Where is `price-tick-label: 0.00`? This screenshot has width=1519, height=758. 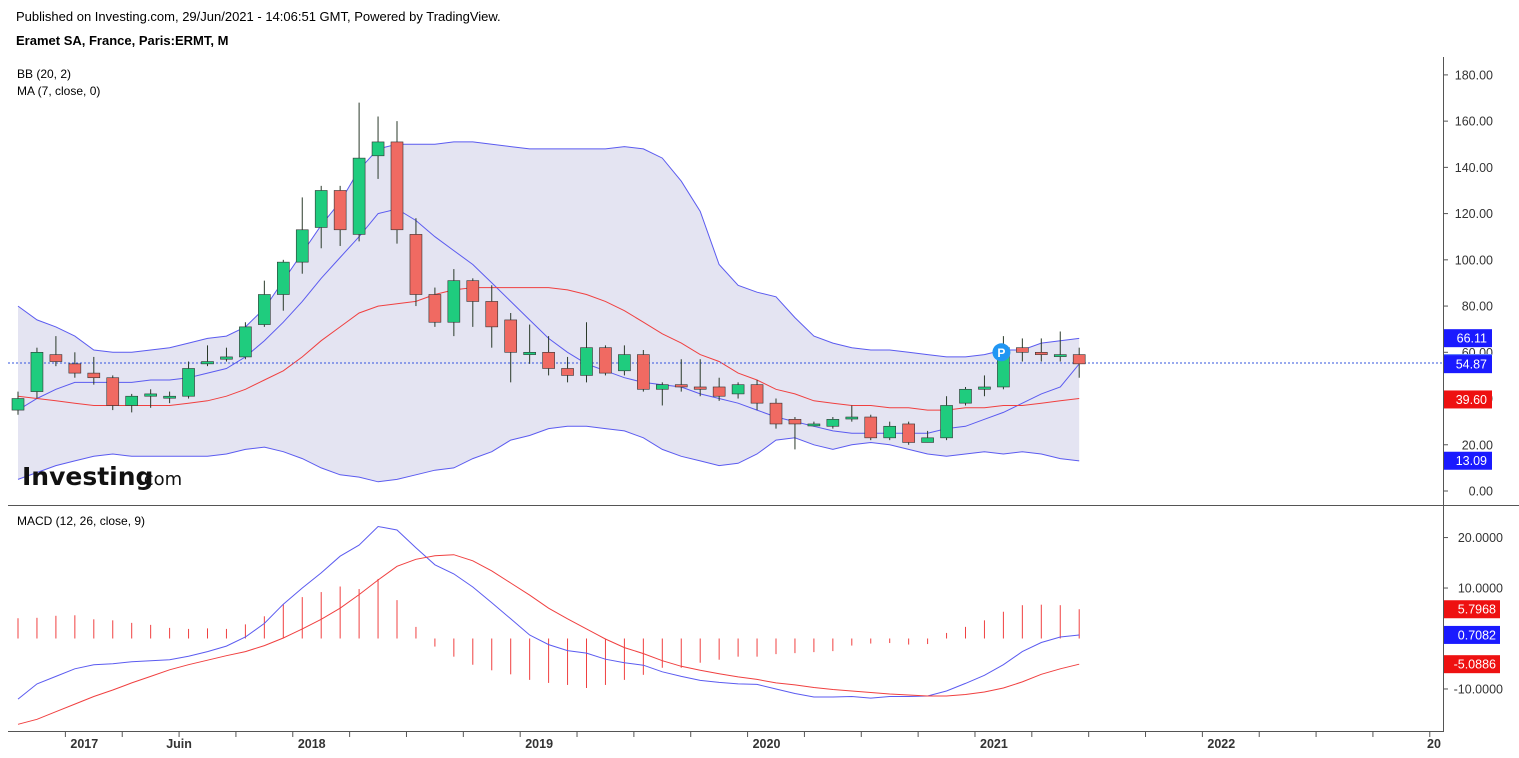 price-tick-label: 0.00 is located at coordinates (1481, 492).